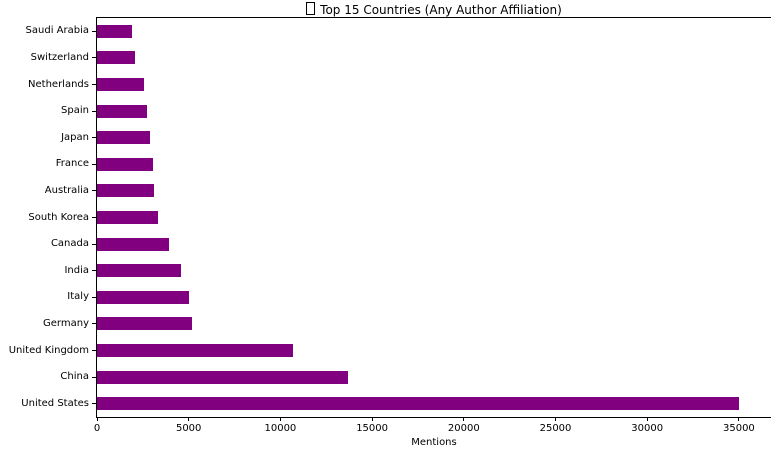 This screenshot has width=771, height=451. Describe the element at coordinates (127, 217) in the screenshot. I see `bar-south-korea` at that location.